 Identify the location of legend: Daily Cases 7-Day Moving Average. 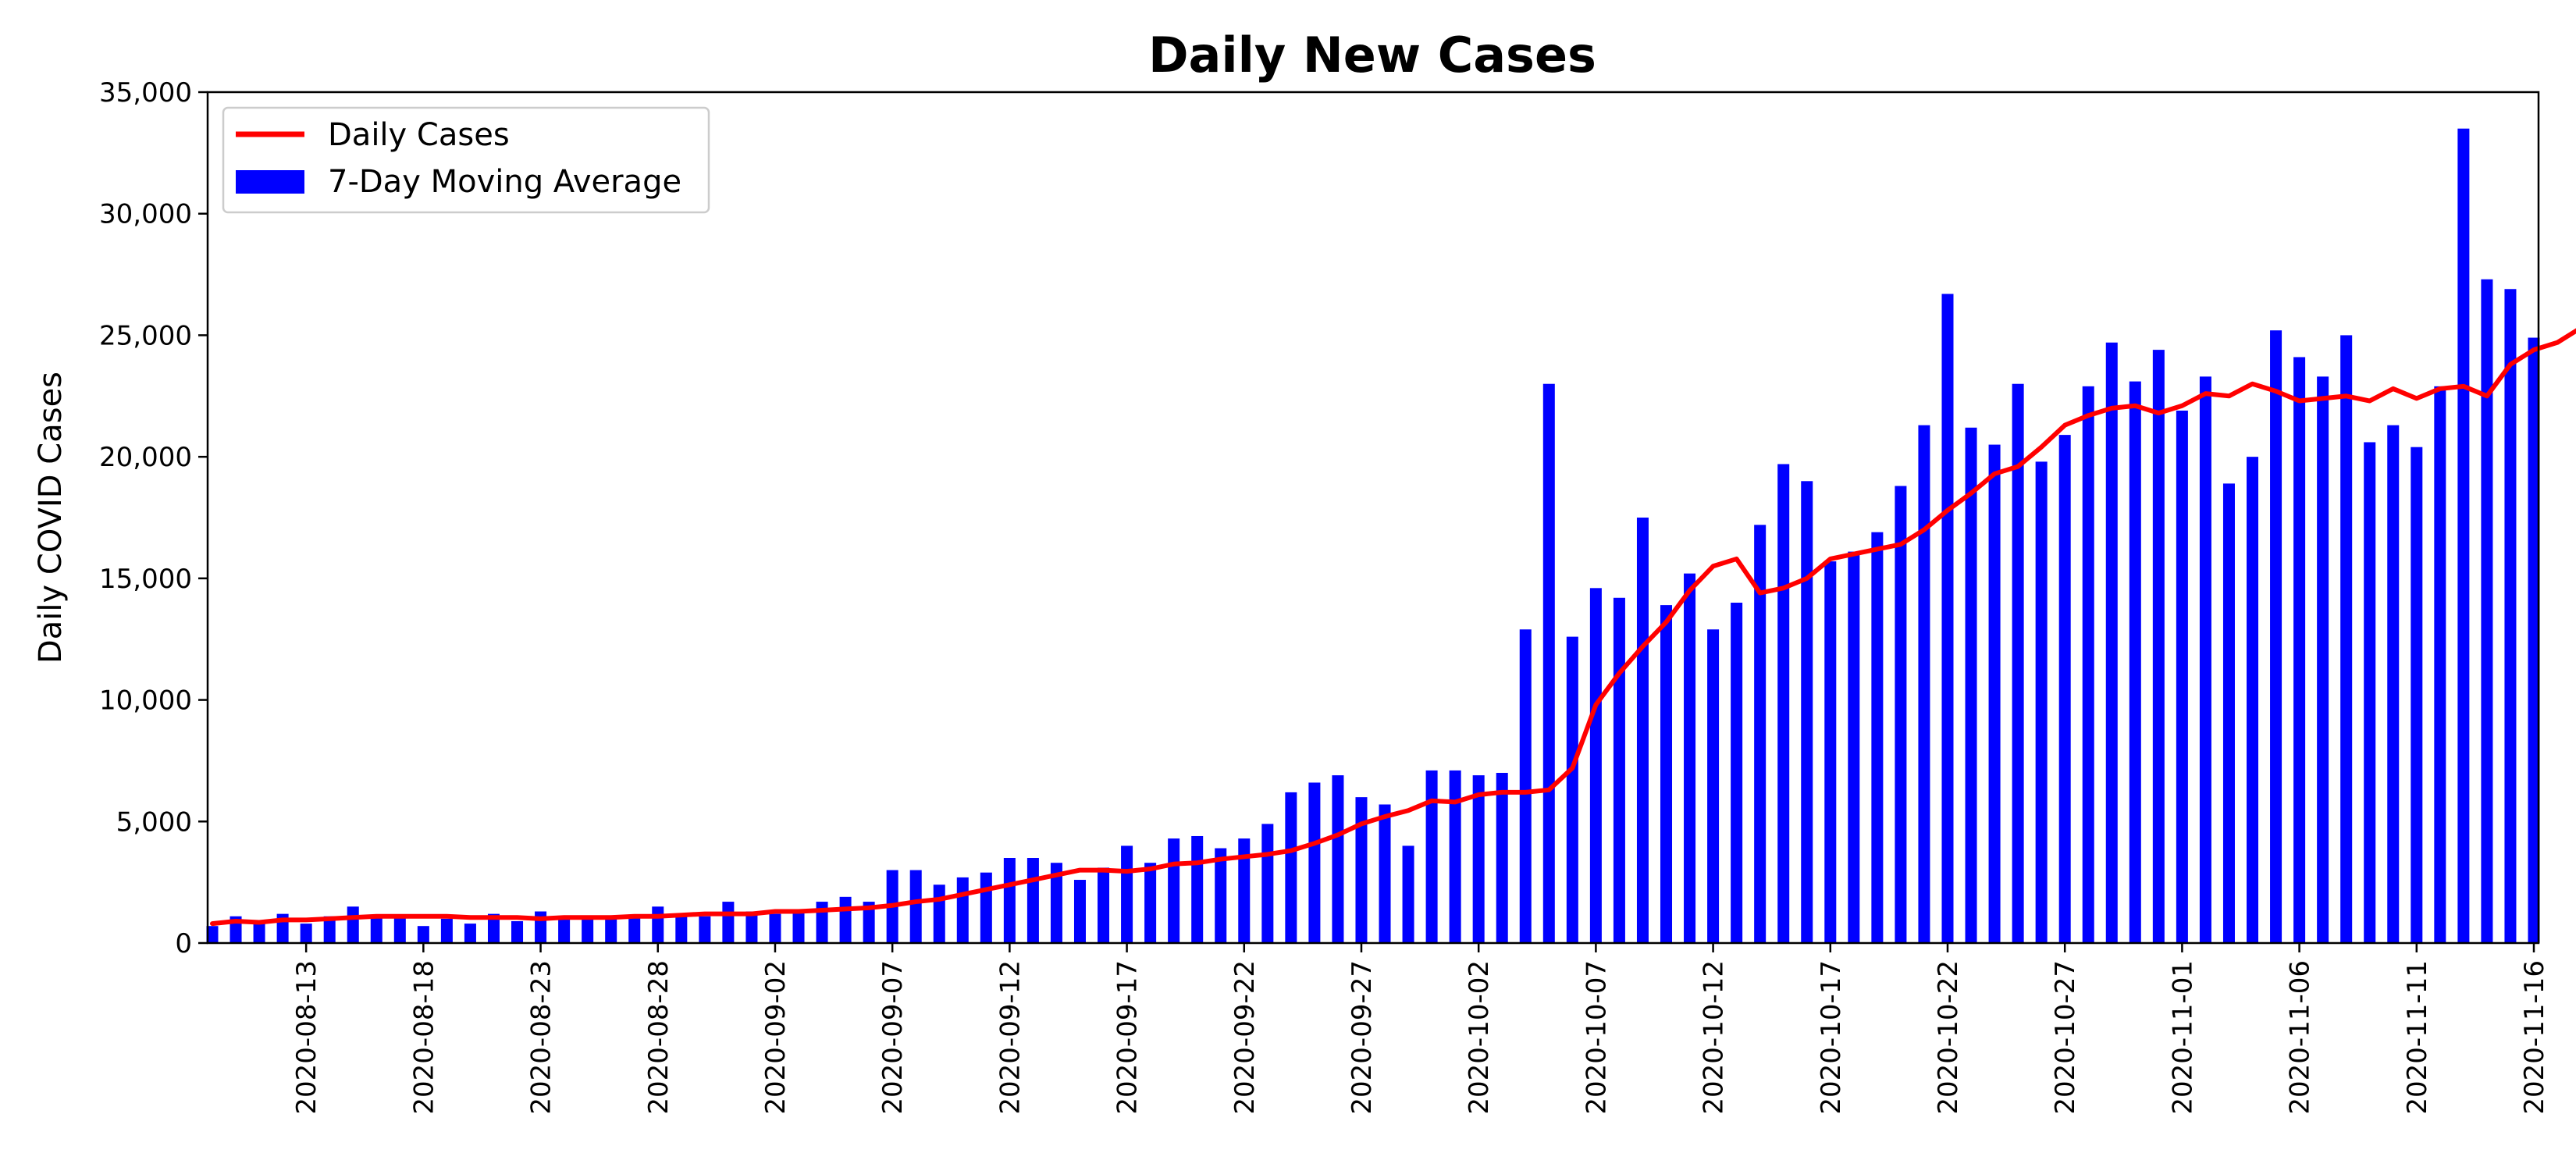
(466, 160).